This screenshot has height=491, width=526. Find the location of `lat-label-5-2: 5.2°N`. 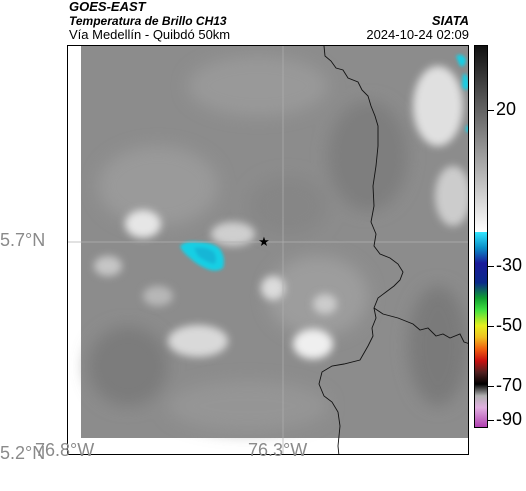

lat-label-5-2: 5.2°N is located at coordinates (23, 453).